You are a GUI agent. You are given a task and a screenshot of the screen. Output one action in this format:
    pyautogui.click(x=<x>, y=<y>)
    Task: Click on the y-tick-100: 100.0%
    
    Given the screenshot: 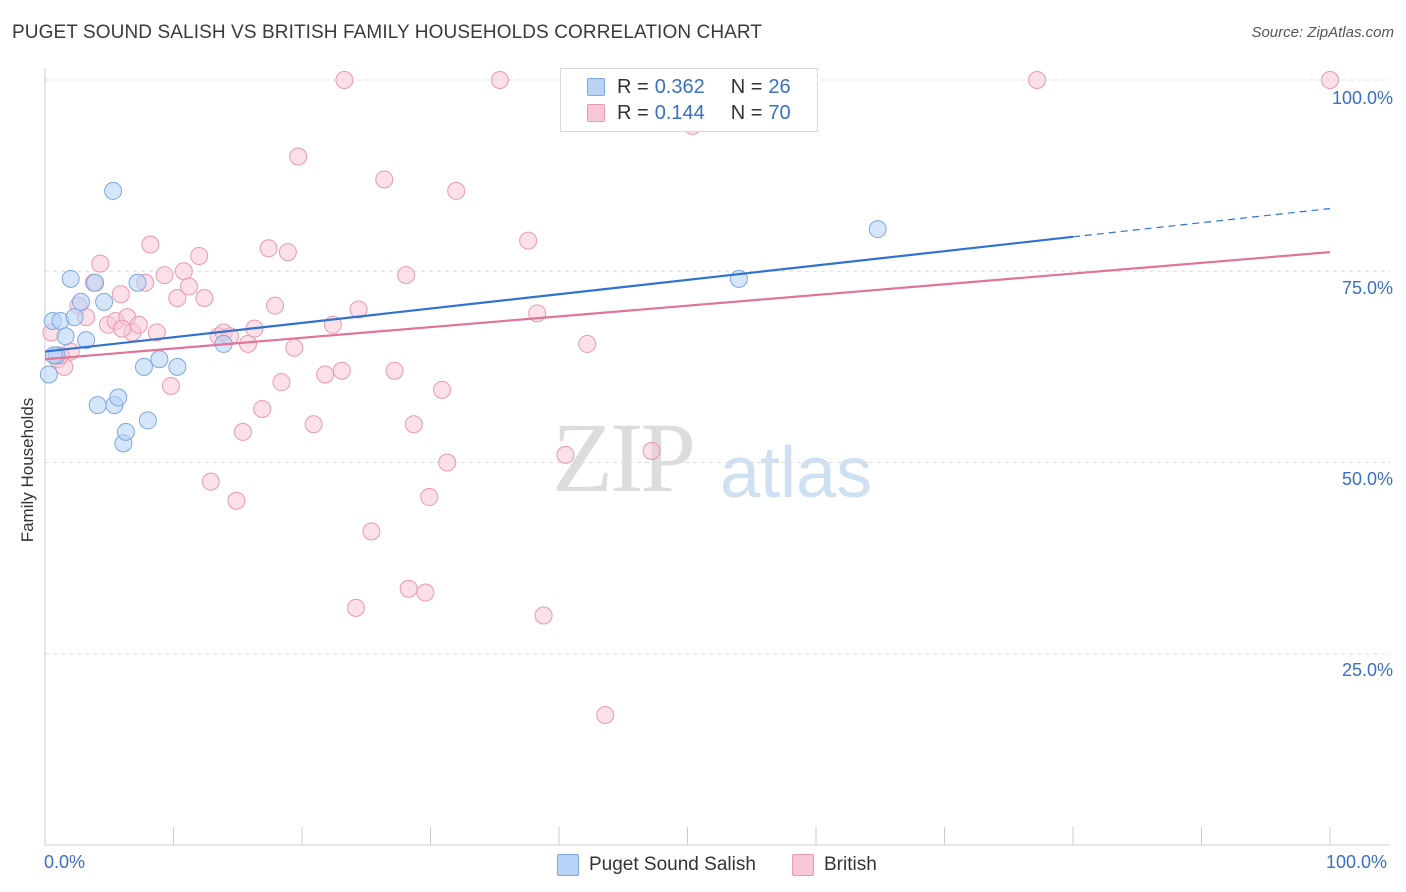 What is the action you would take?
    pyautogui.click(x=1362, y=98)
    